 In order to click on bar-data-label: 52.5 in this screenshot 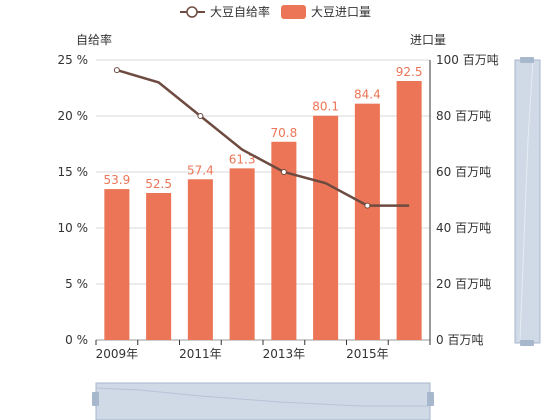, I will do `click(158, 184)`.